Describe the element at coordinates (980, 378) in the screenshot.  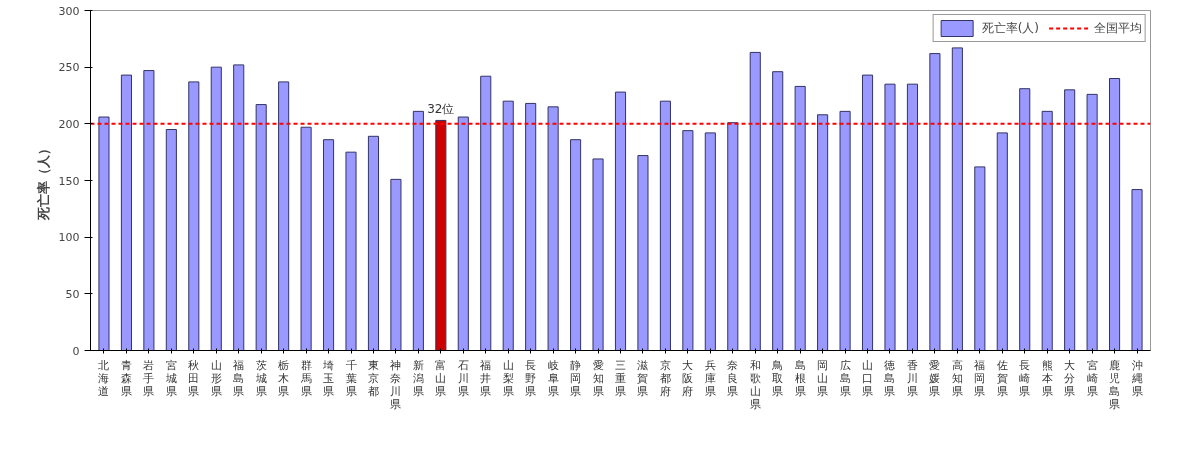
I see `x-tick-label: 福岡県` at that location.